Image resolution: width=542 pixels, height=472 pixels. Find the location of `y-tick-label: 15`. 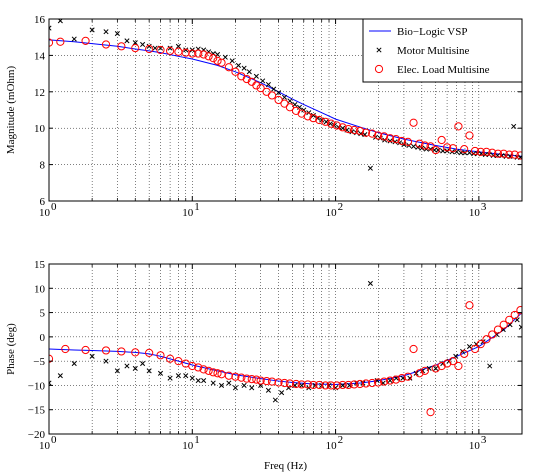

y-tick-label: 15 is located at coordinates (40, 265).